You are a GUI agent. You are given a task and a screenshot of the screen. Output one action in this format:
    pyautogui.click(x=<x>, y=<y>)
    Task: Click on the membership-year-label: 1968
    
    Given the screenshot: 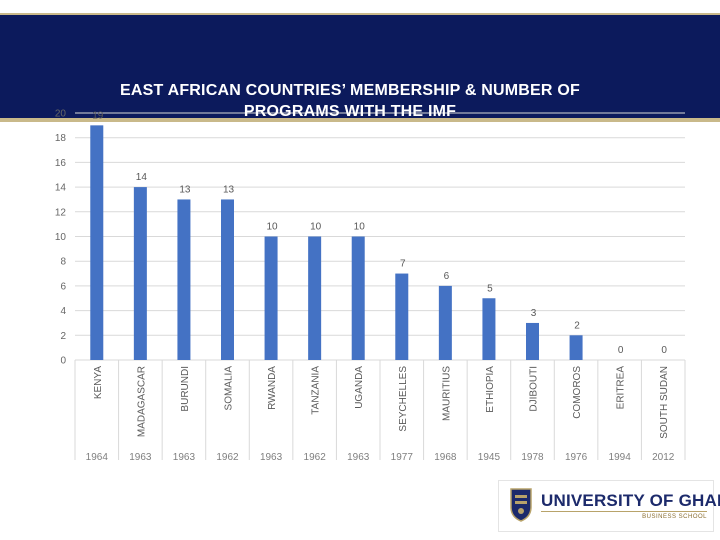 What is the action you would take?
    pyautogui.click(x=445, y=457)
    